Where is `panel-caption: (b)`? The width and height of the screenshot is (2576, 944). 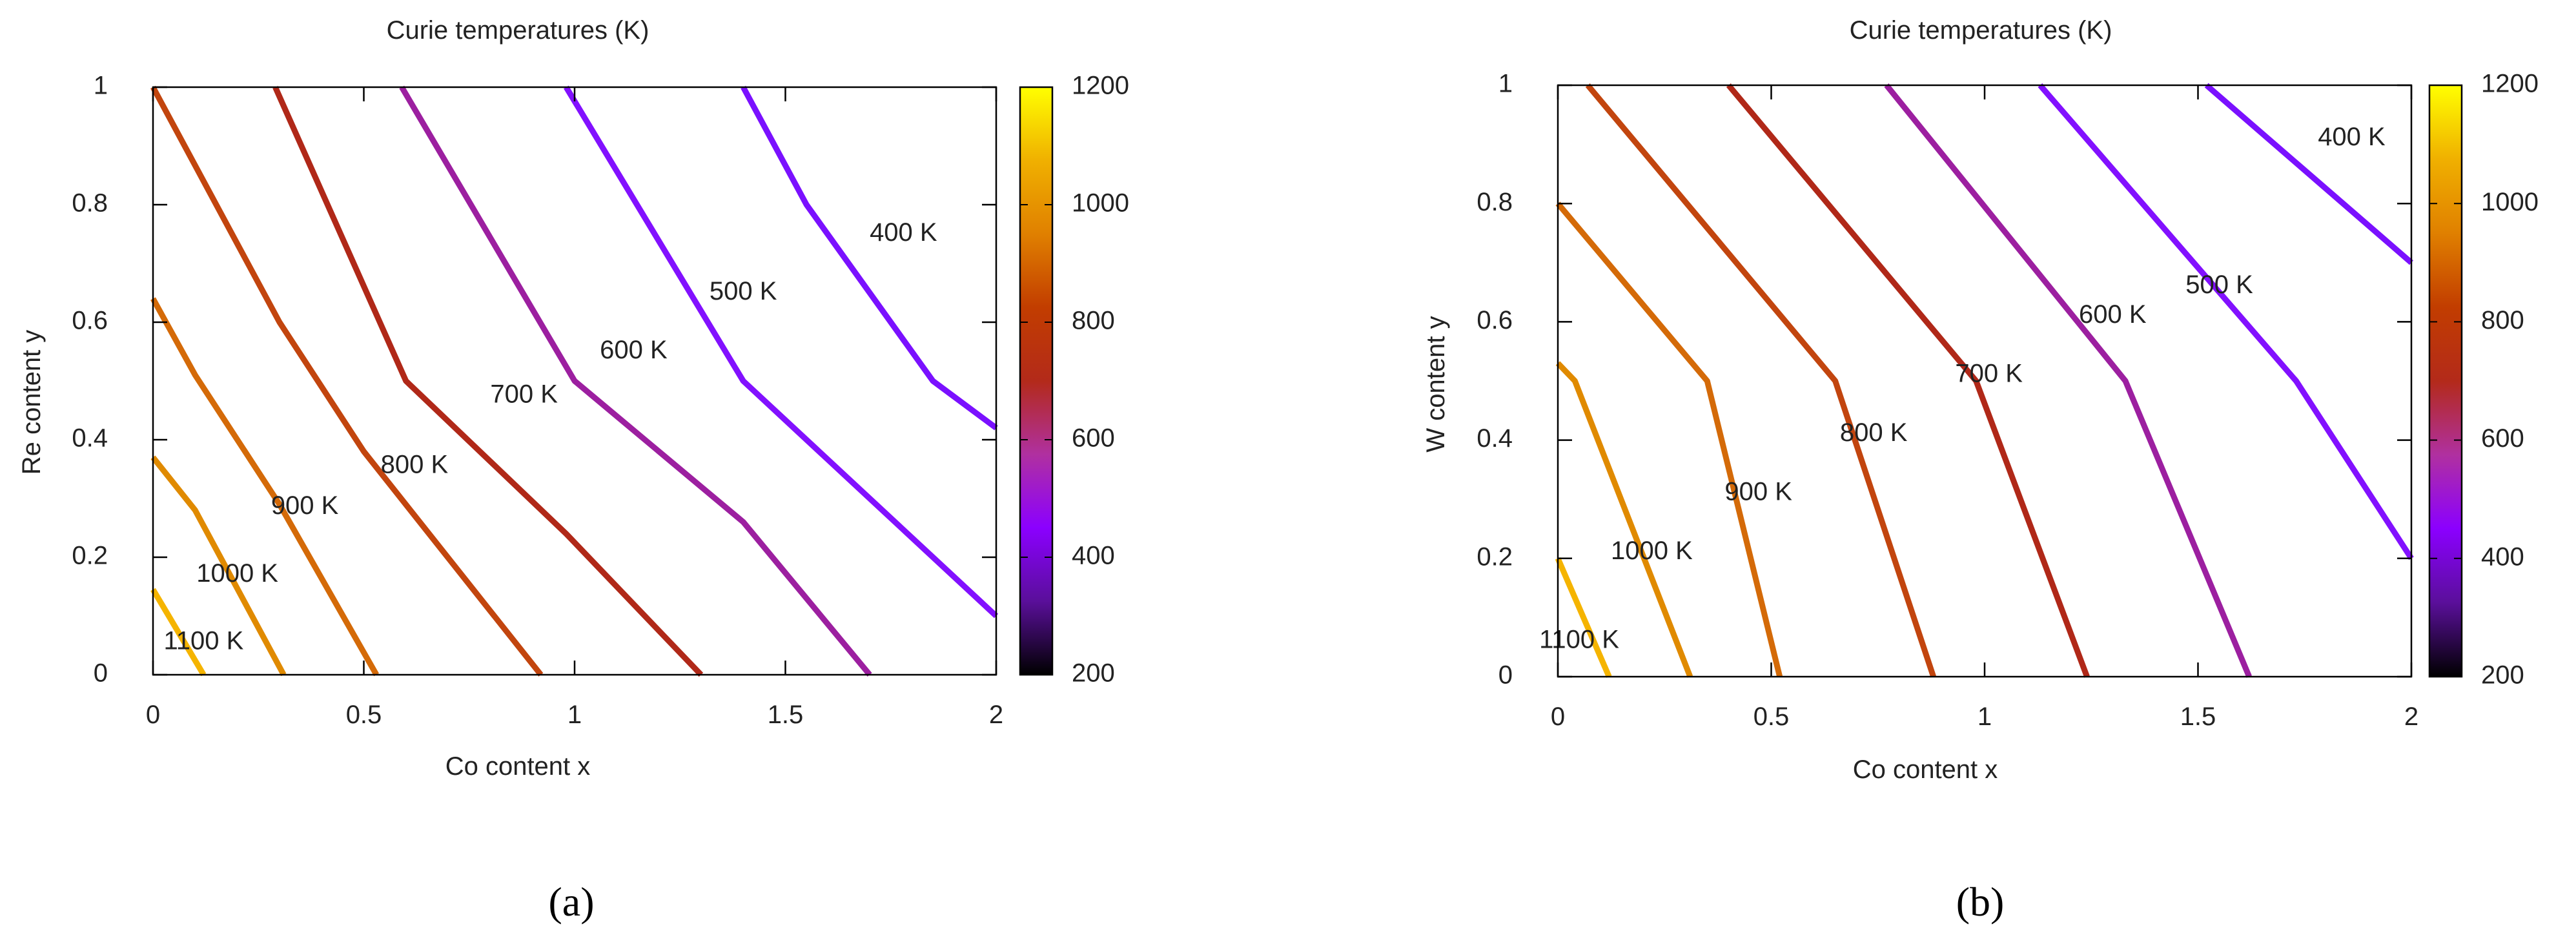 panel-caption: (b) is located at coordinates (1981, 902).